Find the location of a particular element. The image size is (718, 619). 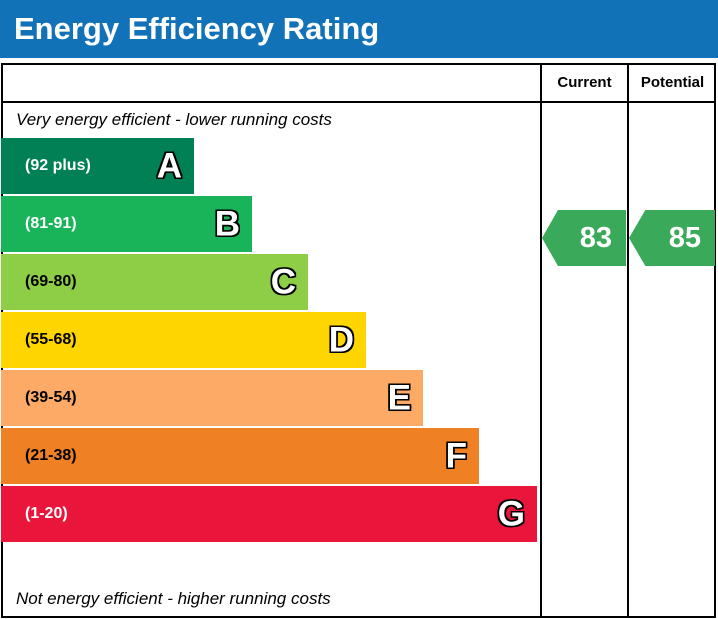

band-d: (55-68) D is located at coordinates (183, 340).